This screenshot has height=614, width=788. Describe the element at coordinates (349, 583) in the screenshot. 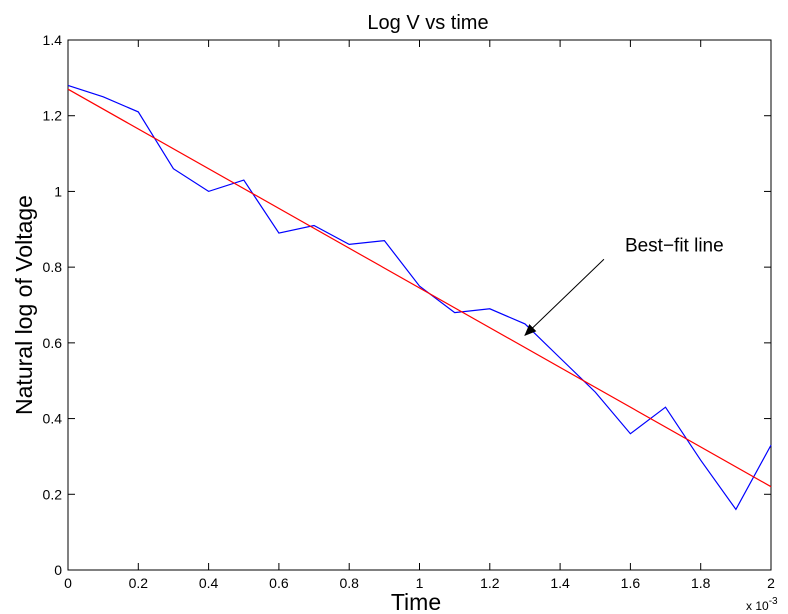

I see `x-tick-label: 0.8` at that location.